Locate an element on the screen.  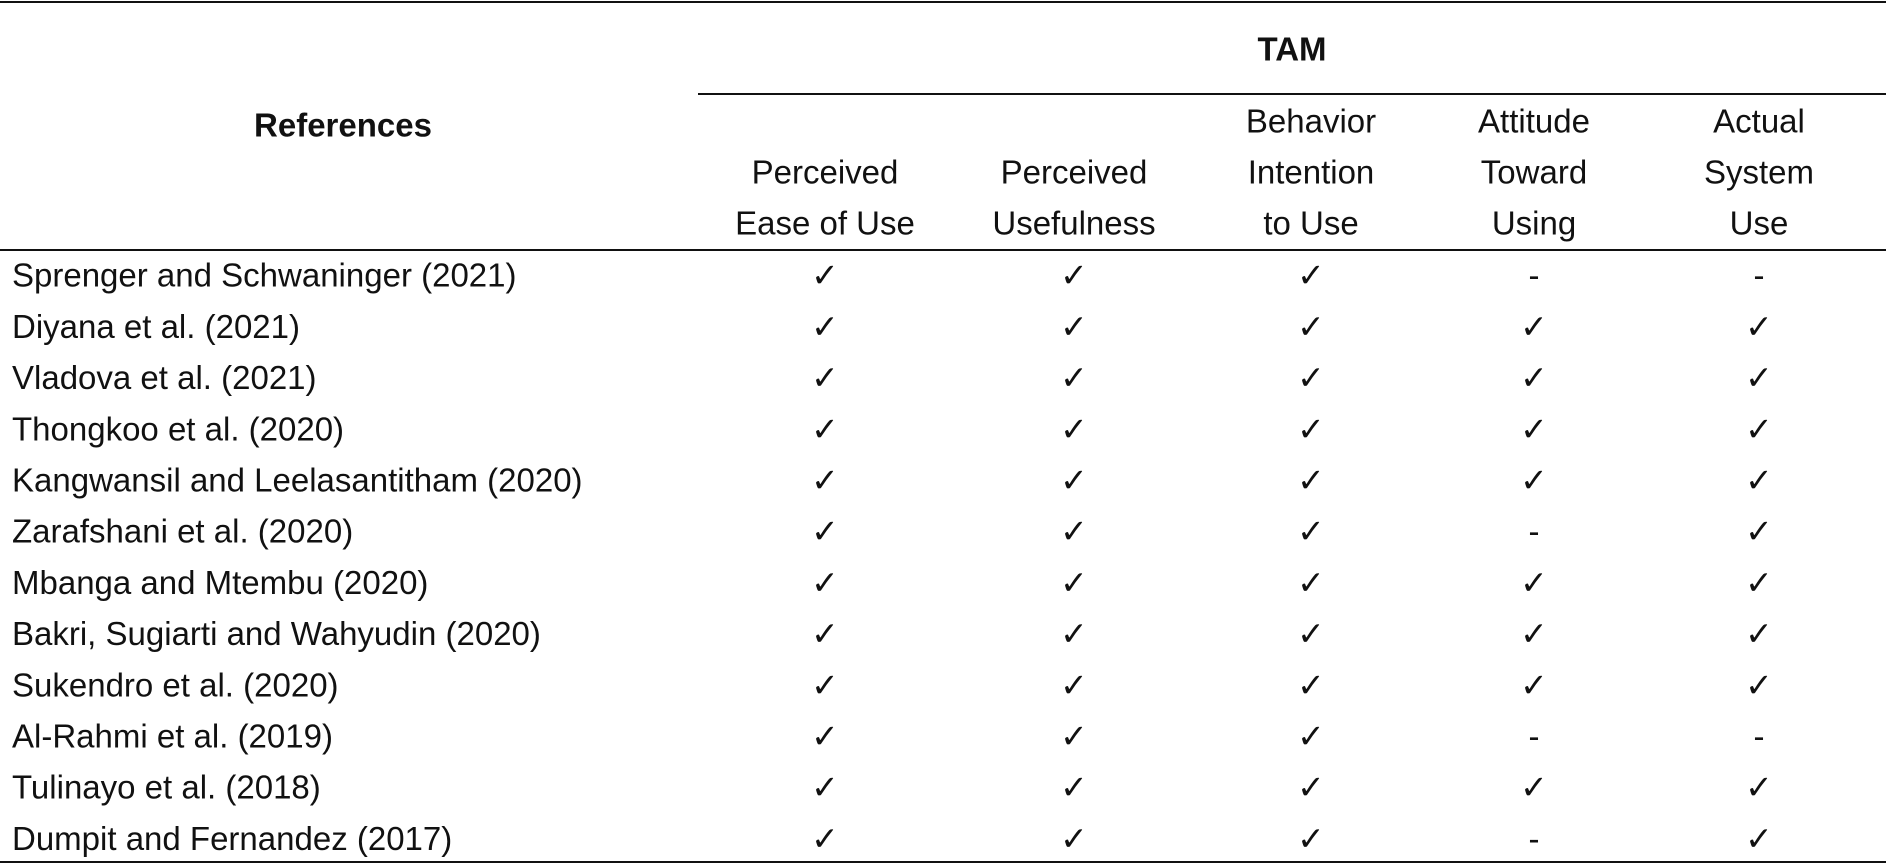
column-header: Actual is located at coordinates (1759, 121).